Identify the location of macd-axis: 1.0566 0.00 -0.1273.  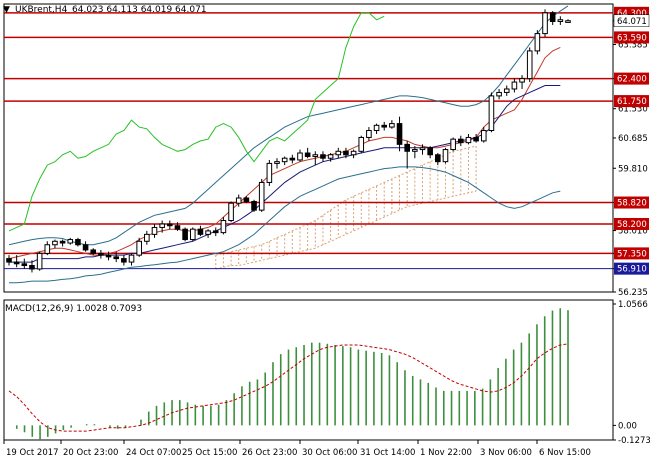
(631, 373).